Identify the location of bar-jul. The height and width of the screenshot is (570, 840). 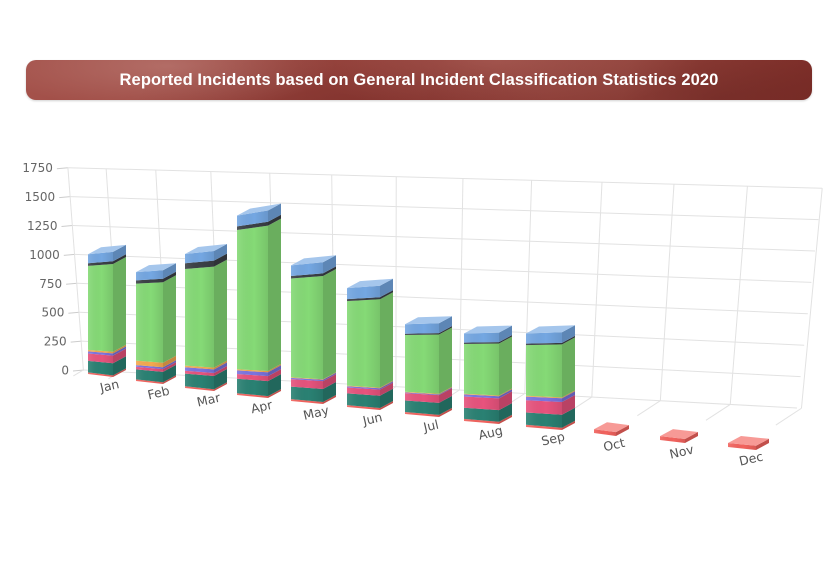
(428, 366).